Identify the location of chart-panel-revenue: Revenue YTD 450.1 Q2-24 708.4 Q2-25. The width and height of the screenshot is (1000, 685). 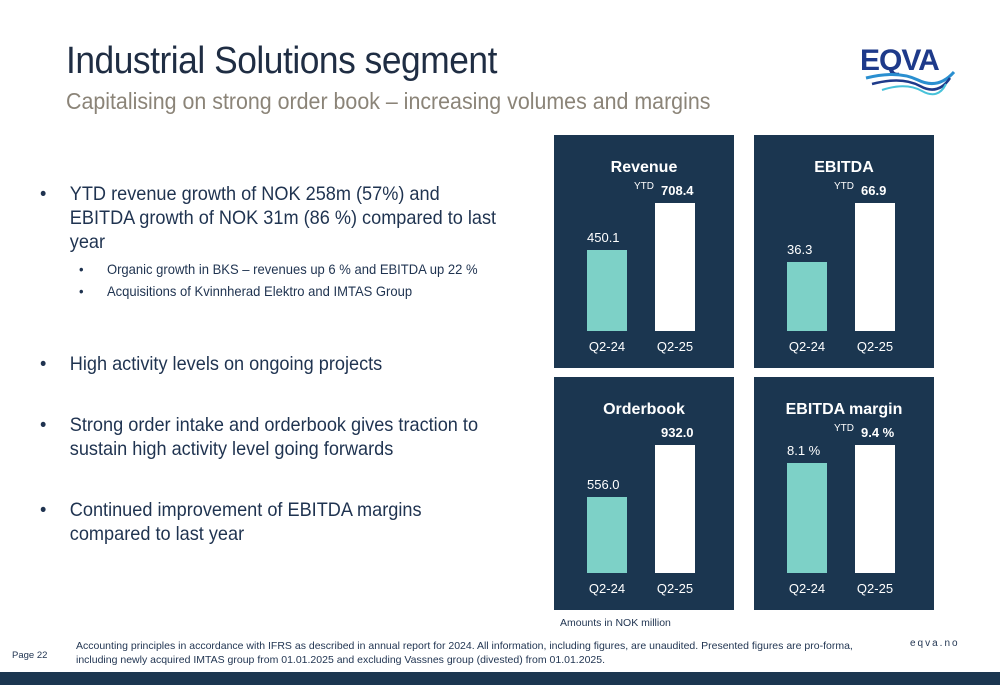
(644, 251).